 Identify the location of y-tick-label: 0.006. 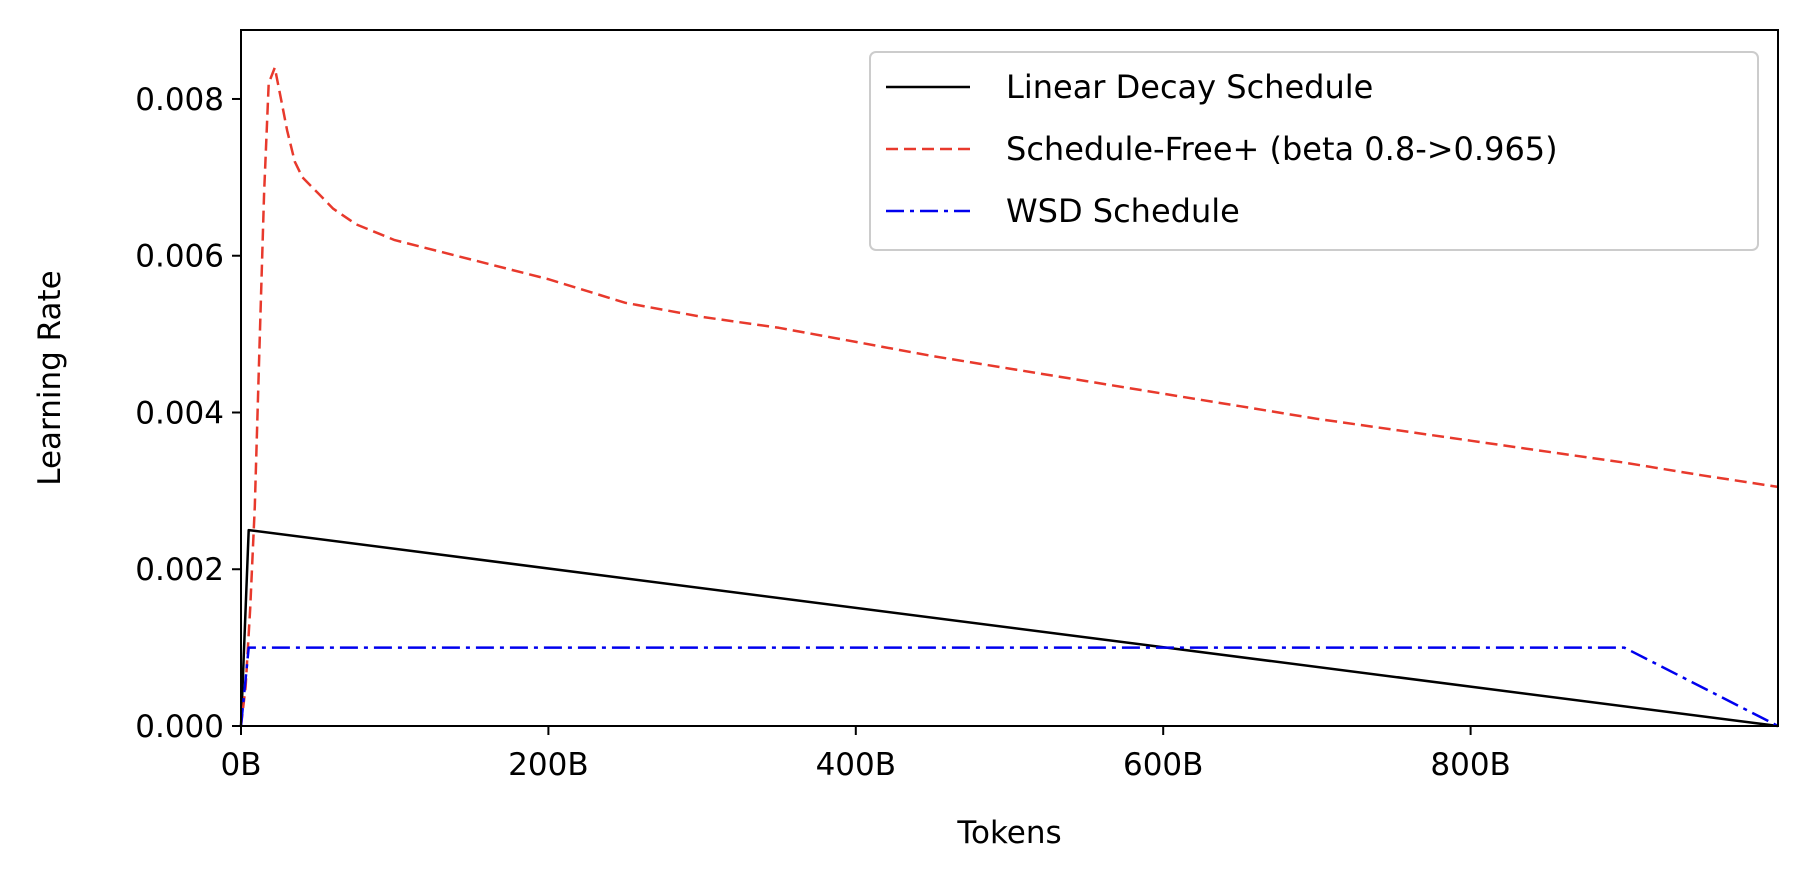
(179, 257).